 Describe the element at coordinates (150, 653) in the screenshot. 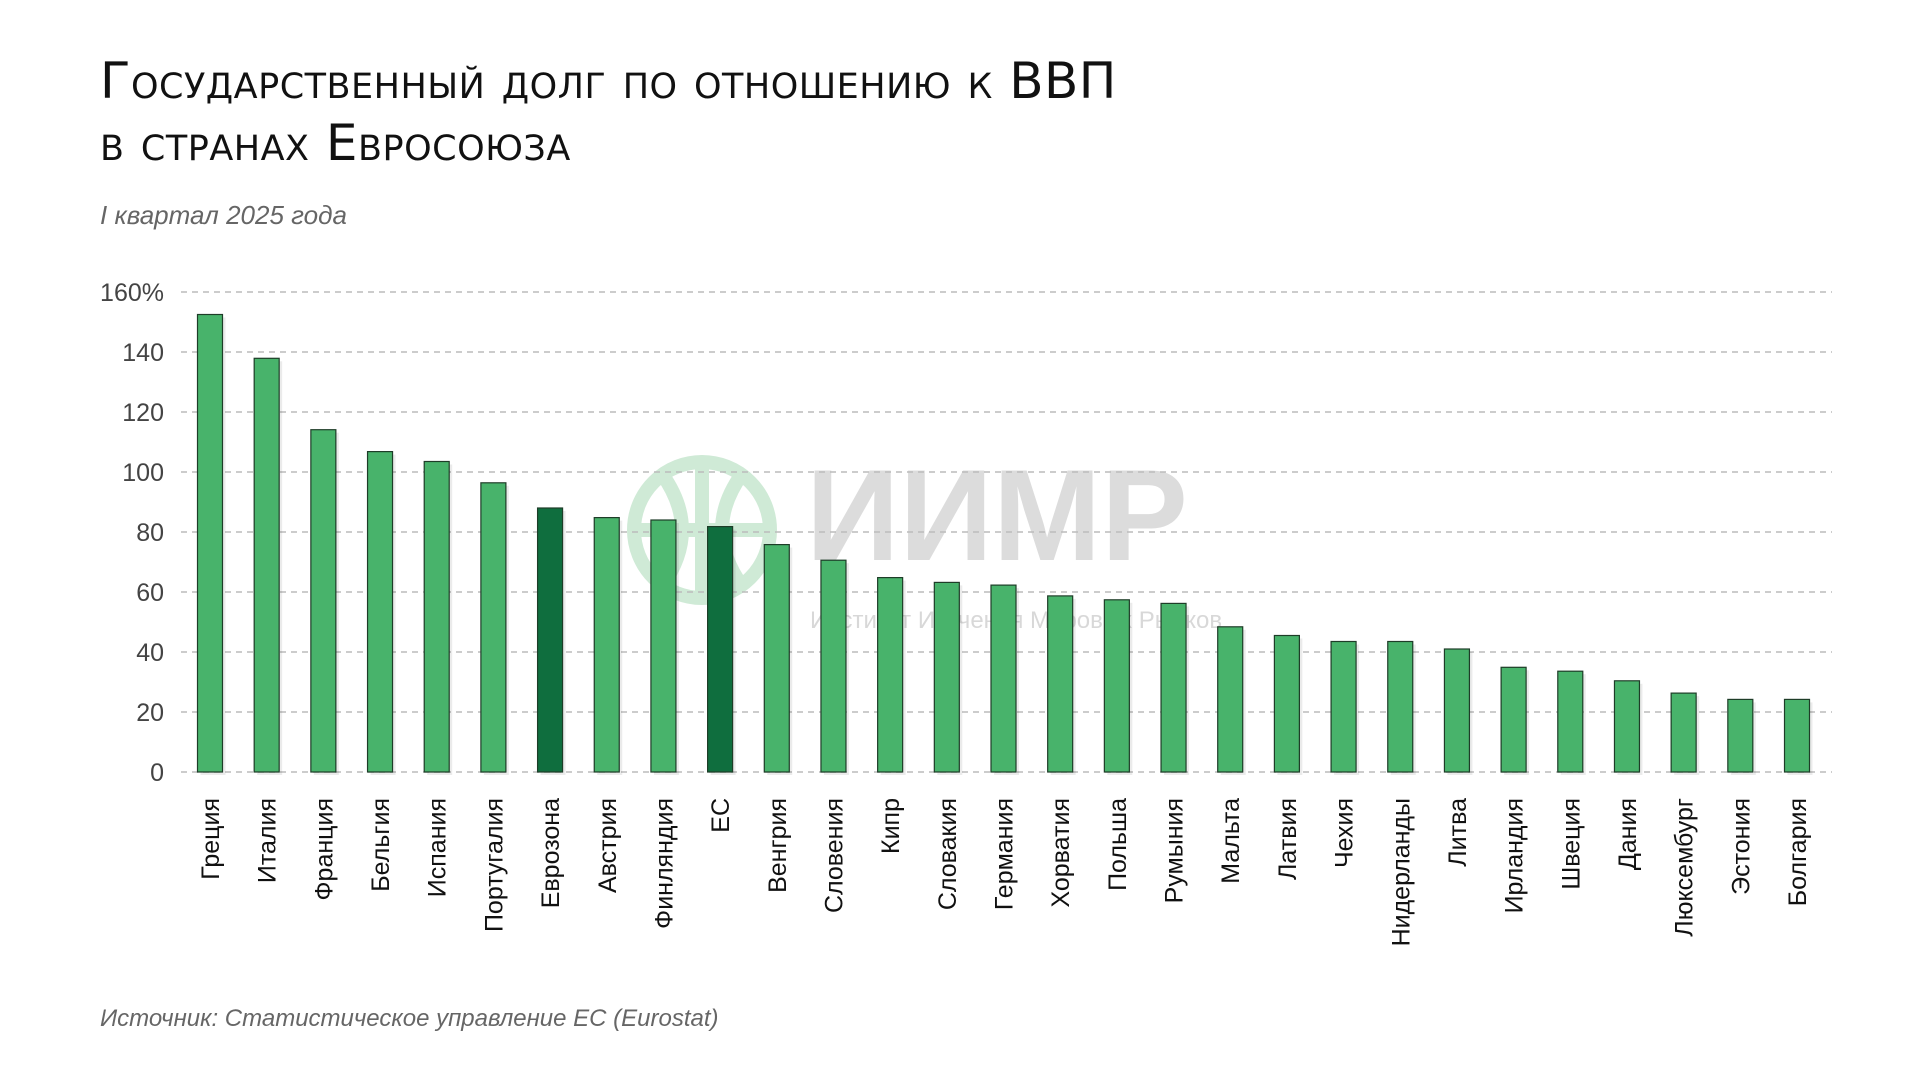

I see `y-tick-label: 40` at that location.